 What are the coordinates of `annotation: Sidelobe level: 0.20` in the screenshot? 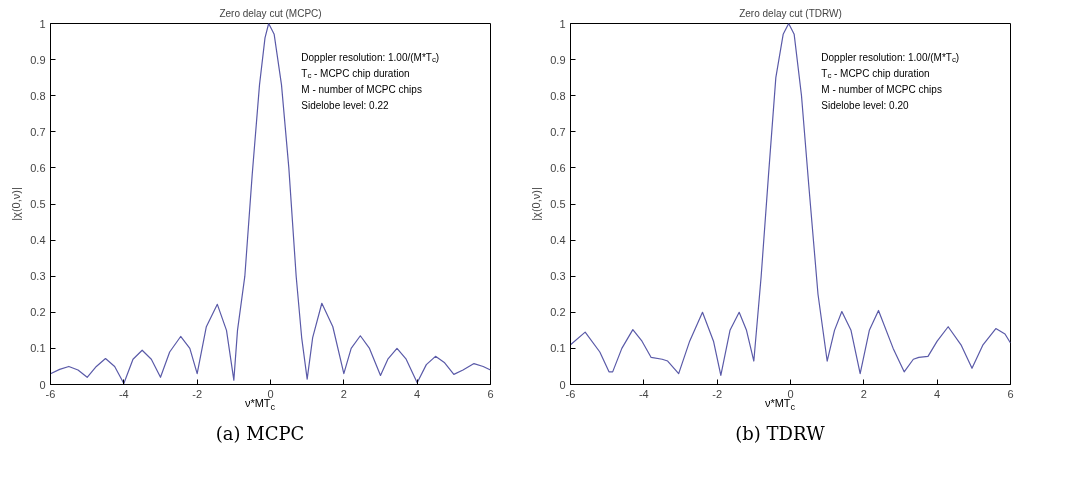 It's located at (865, 105).